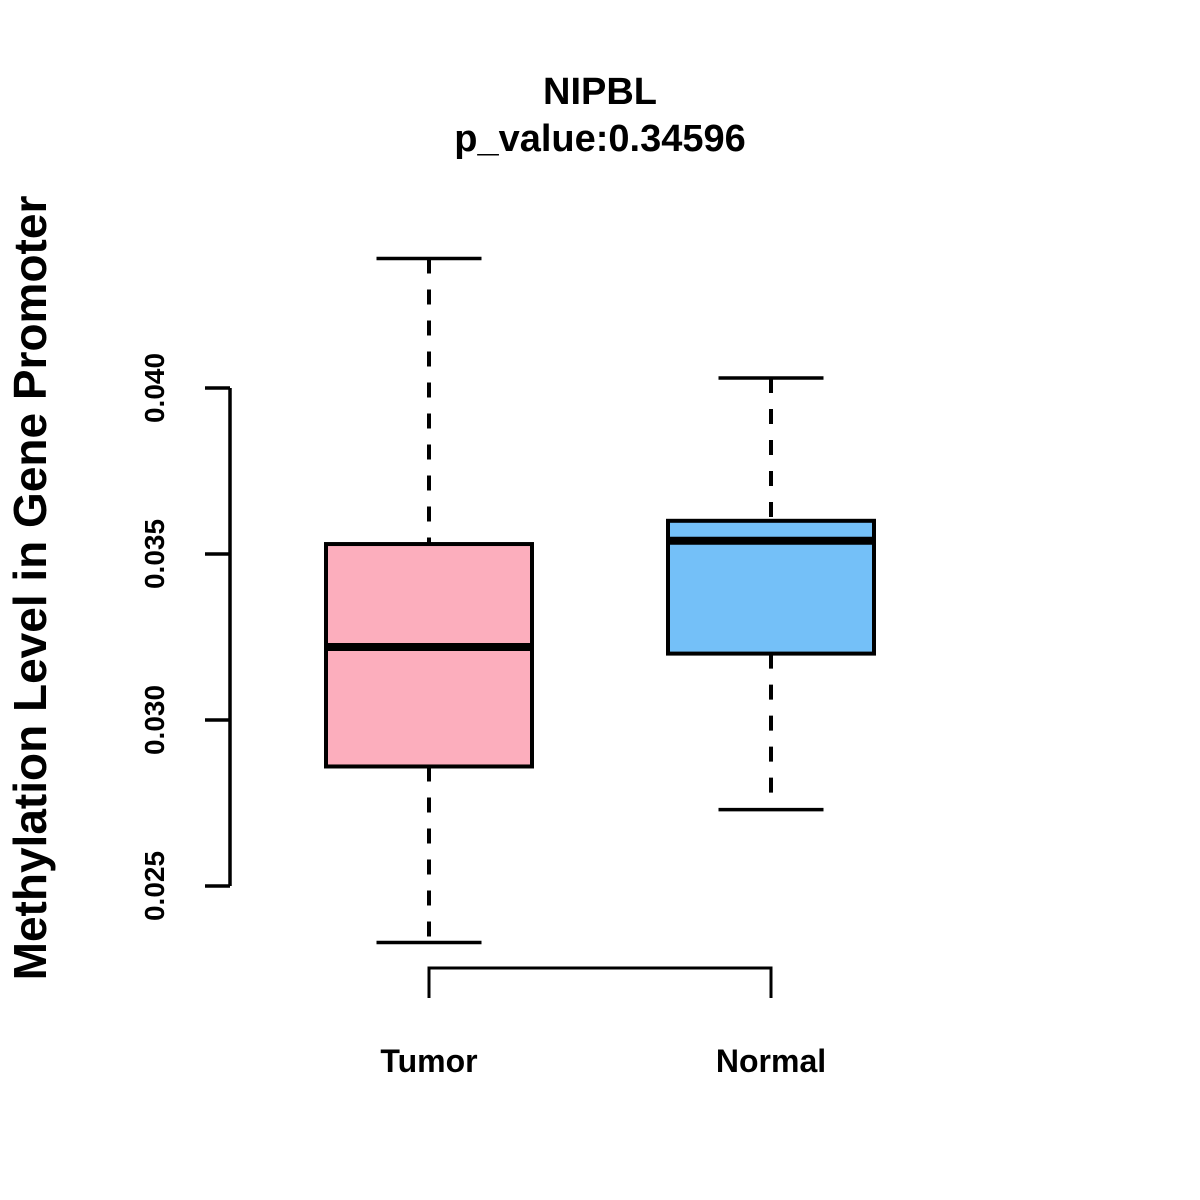 This screenshot has height=1200, width=1200. I want to click on y-axis-title: Methylation Level in Gene Promoter, so click(30, 588).